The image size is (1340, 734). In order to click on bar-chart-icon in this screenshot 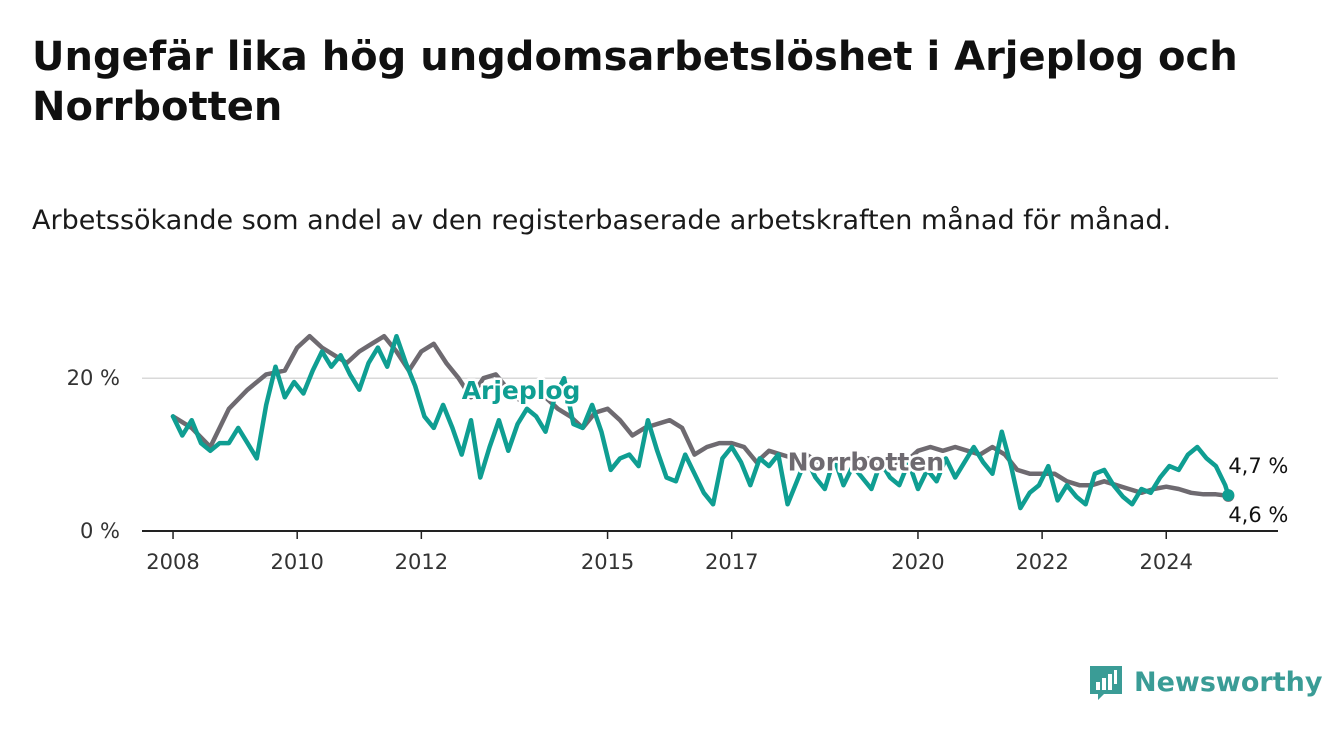, I will do `click(1106, 683)`.